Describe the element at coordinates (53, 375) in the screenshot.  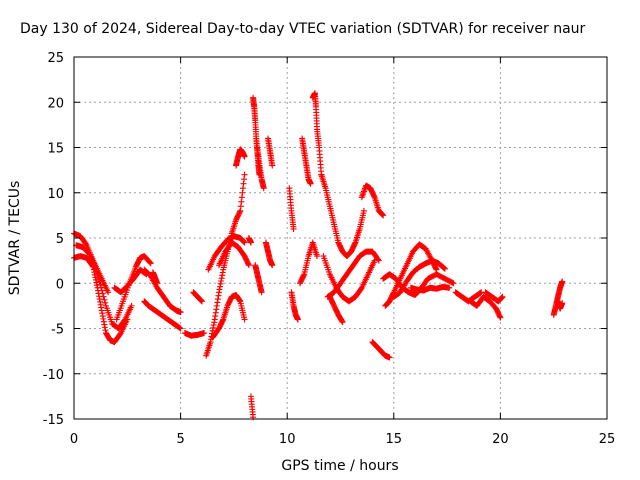
I see `y-tick-label: -10` at that location.